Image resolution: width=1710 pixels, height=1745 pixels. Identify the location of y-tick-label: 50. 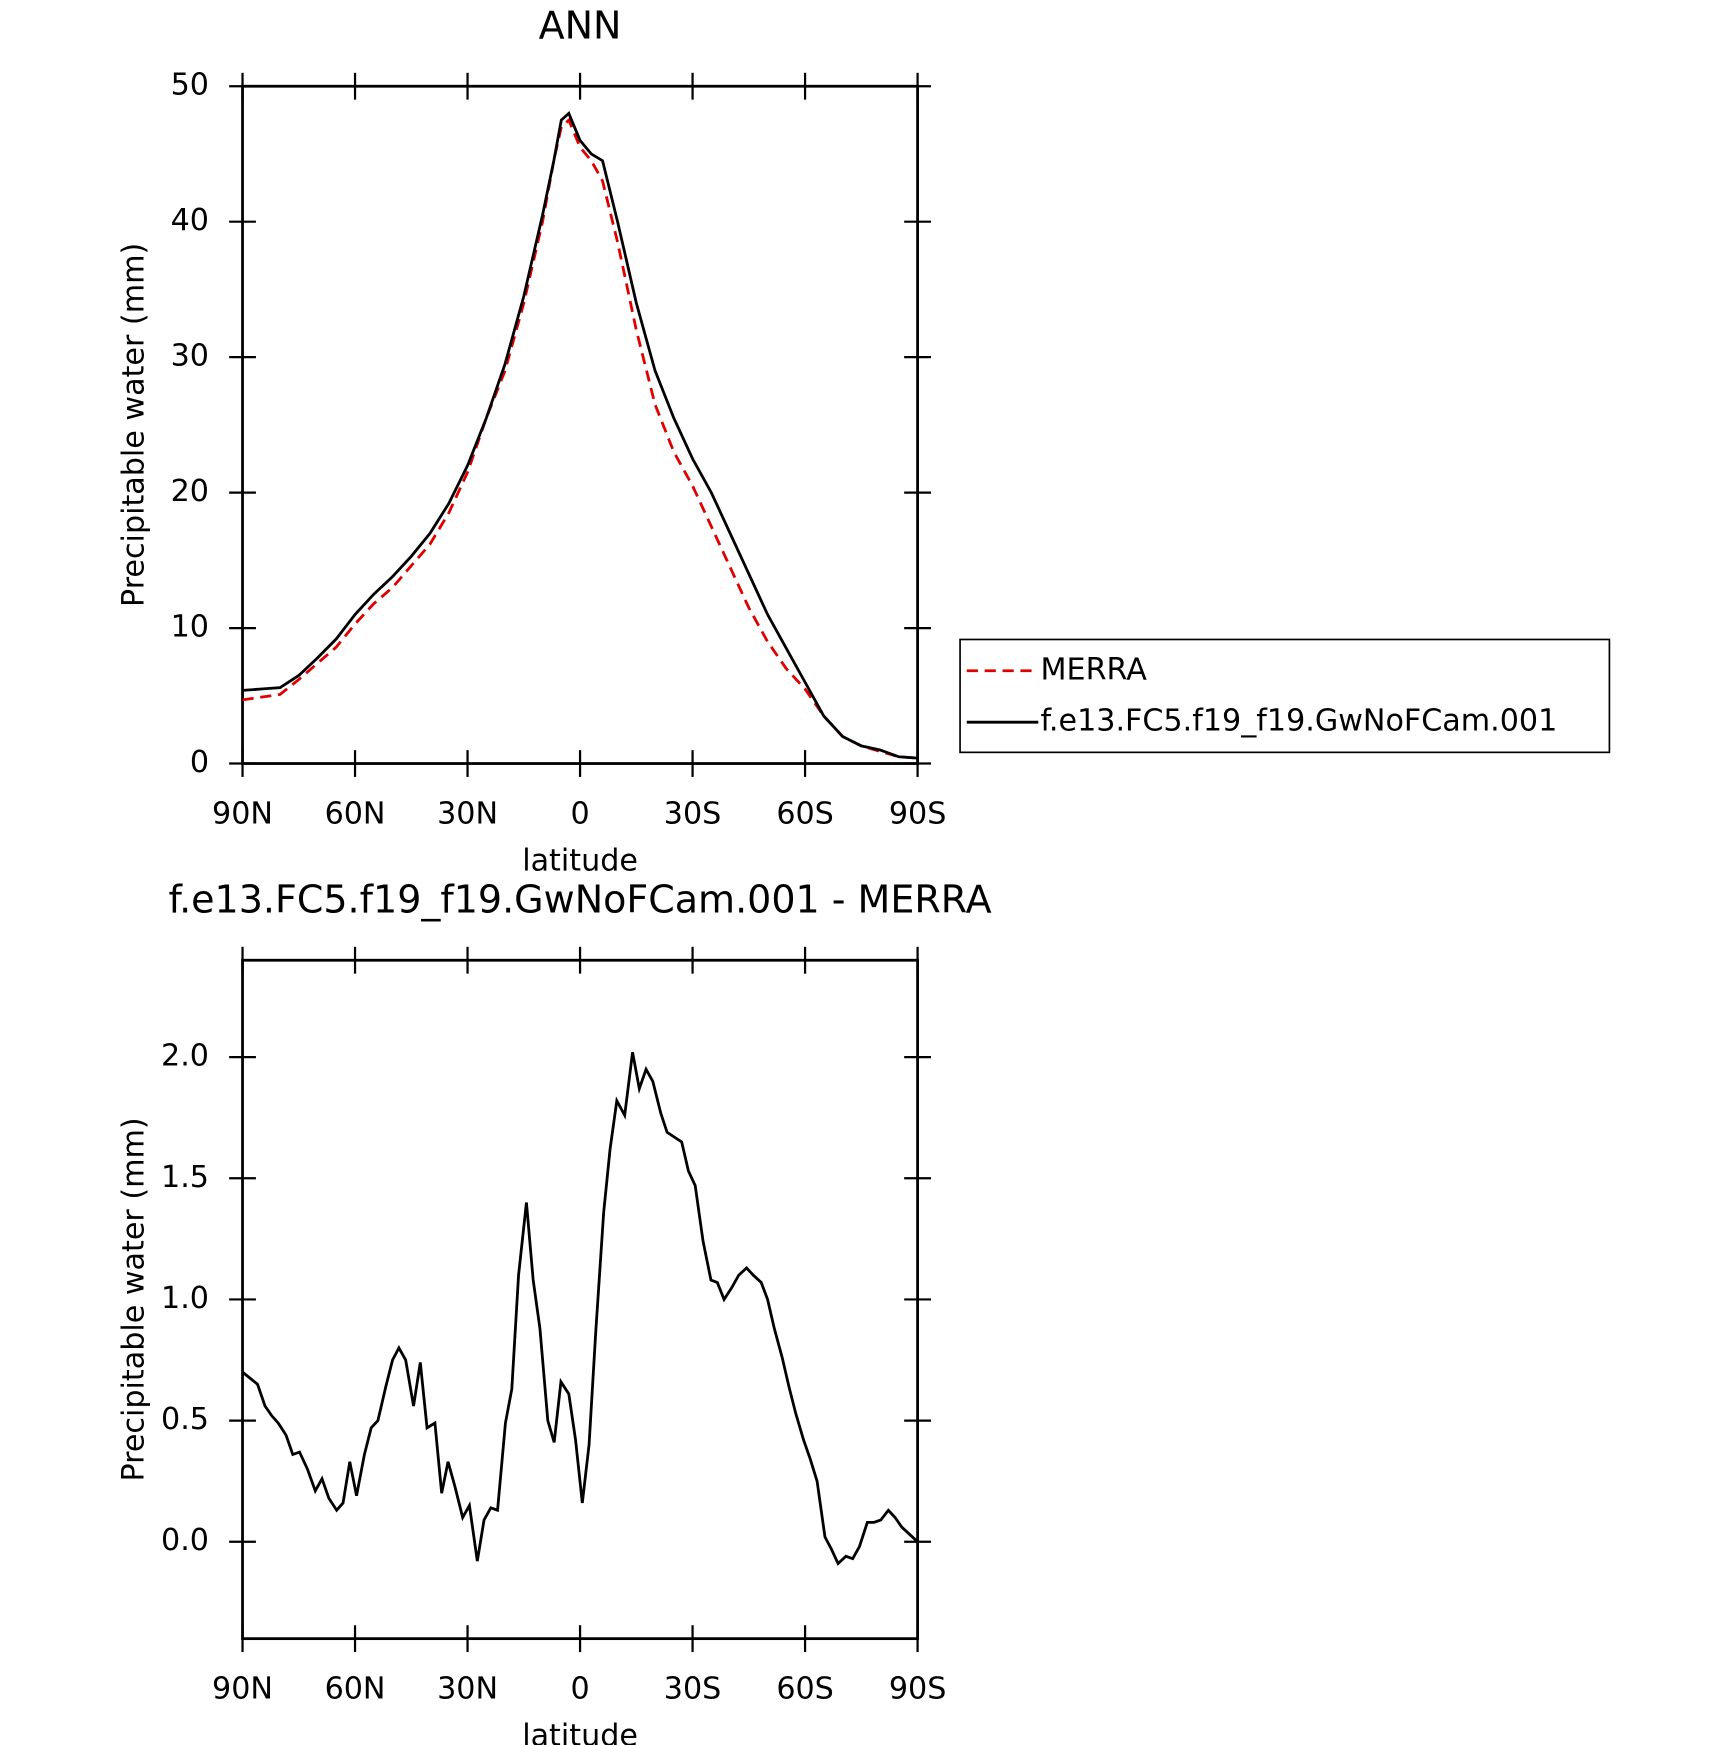
(190, 85).